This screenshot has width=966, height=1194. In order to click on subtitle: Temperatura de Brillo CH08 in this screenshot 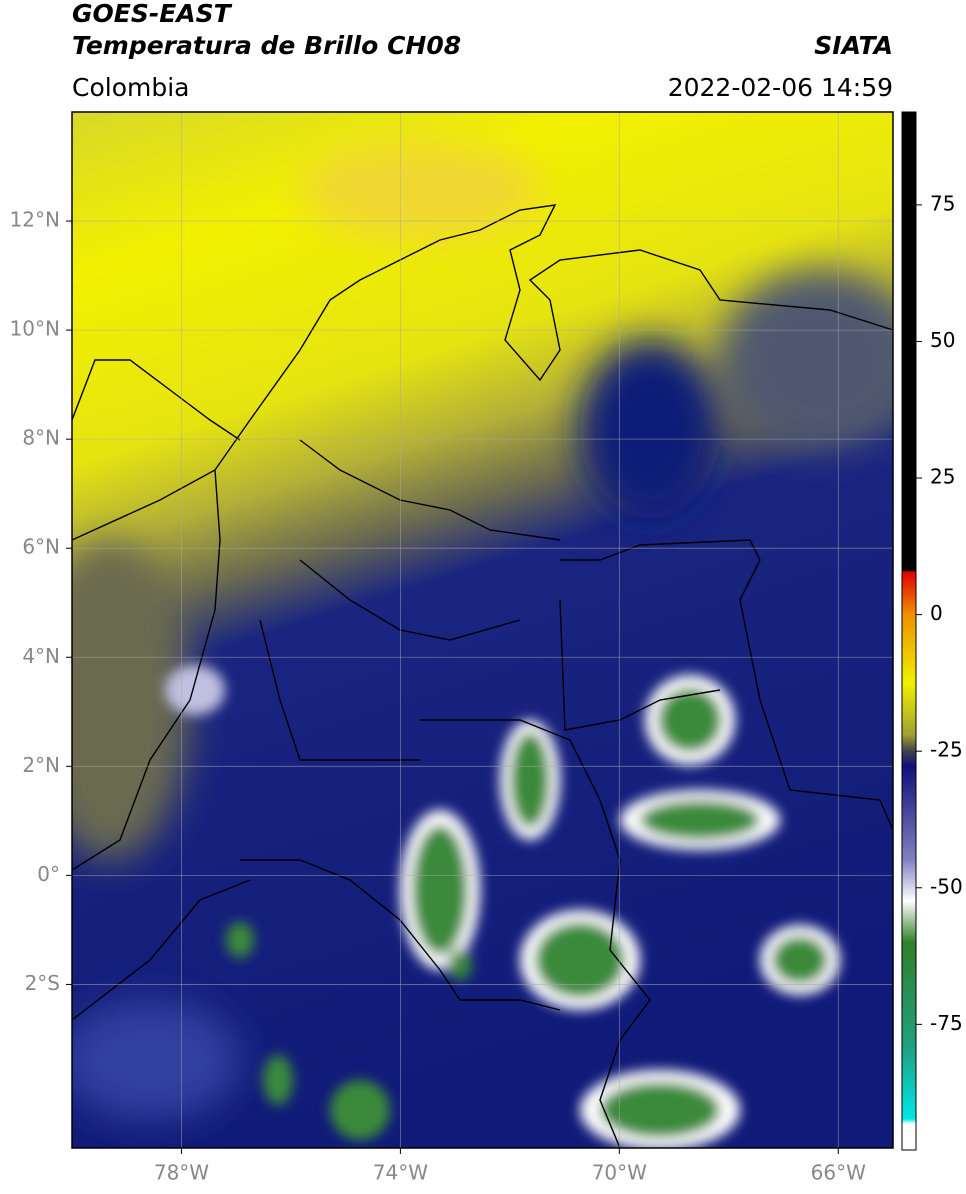, I will do `click(266, 45)`.